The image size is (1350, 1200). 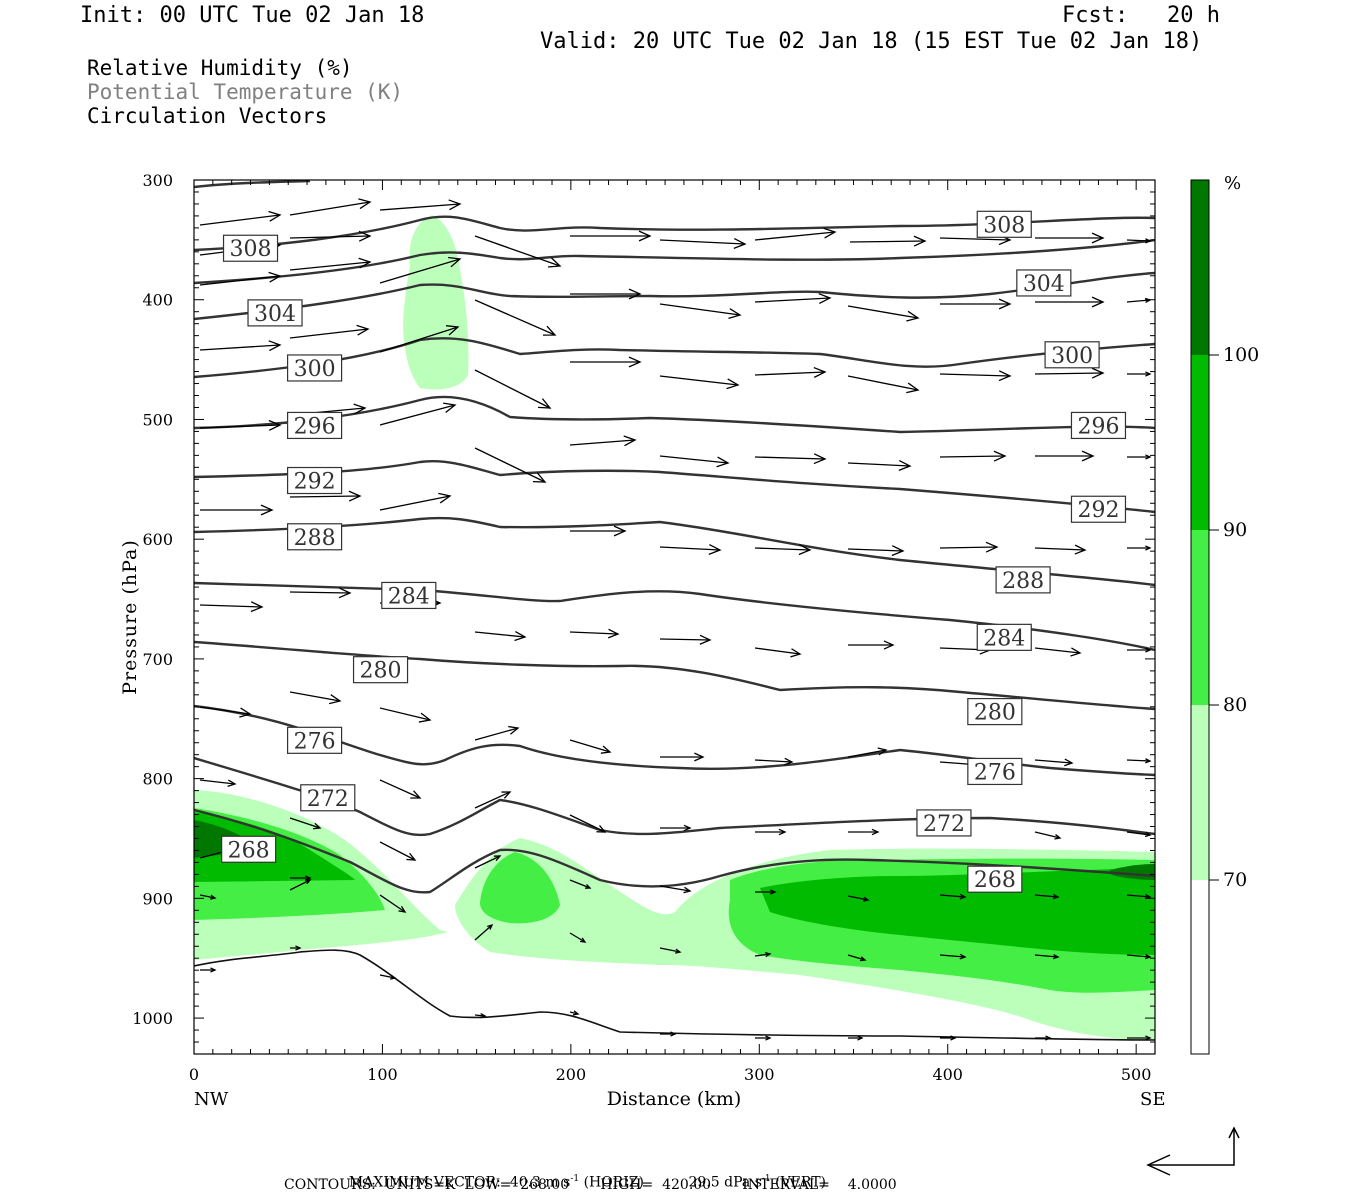 I want to click on contour-label: 284, so click(x=409, y=596).